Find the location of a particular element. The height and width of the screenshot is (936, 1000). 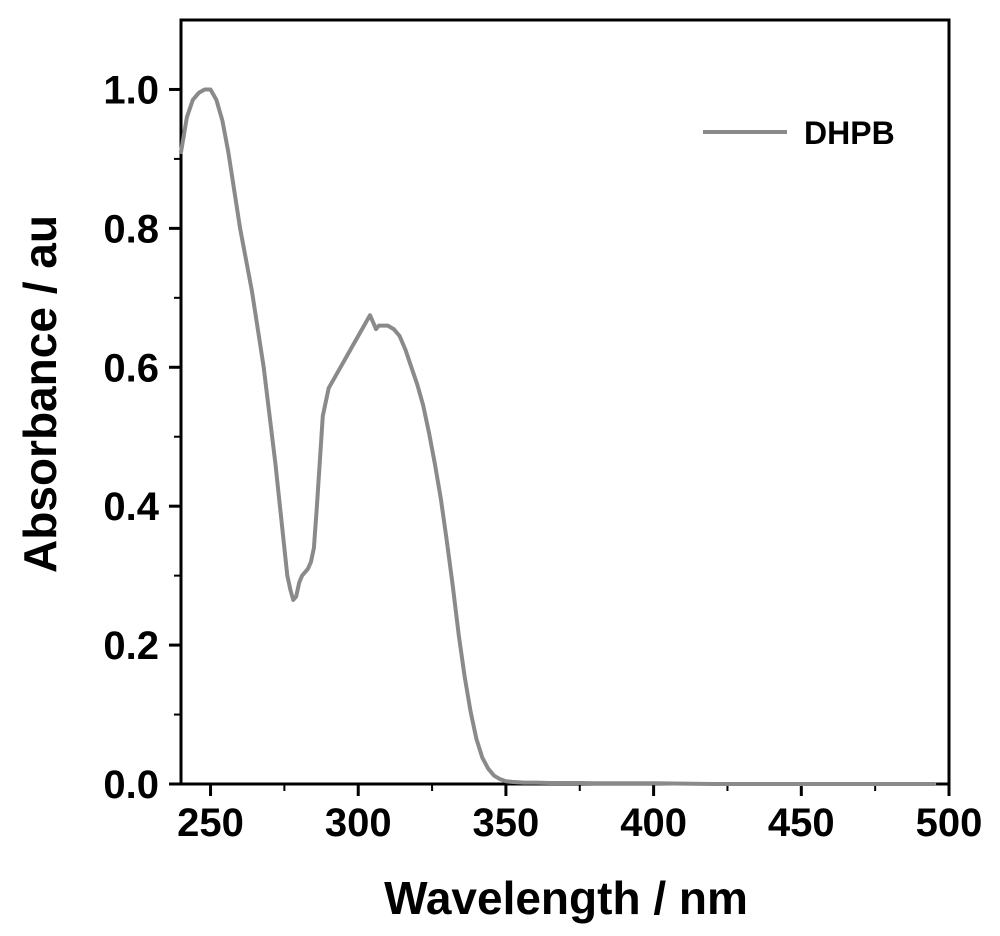

y-tick-label: 0.4 is located at coordinates (131, 507).